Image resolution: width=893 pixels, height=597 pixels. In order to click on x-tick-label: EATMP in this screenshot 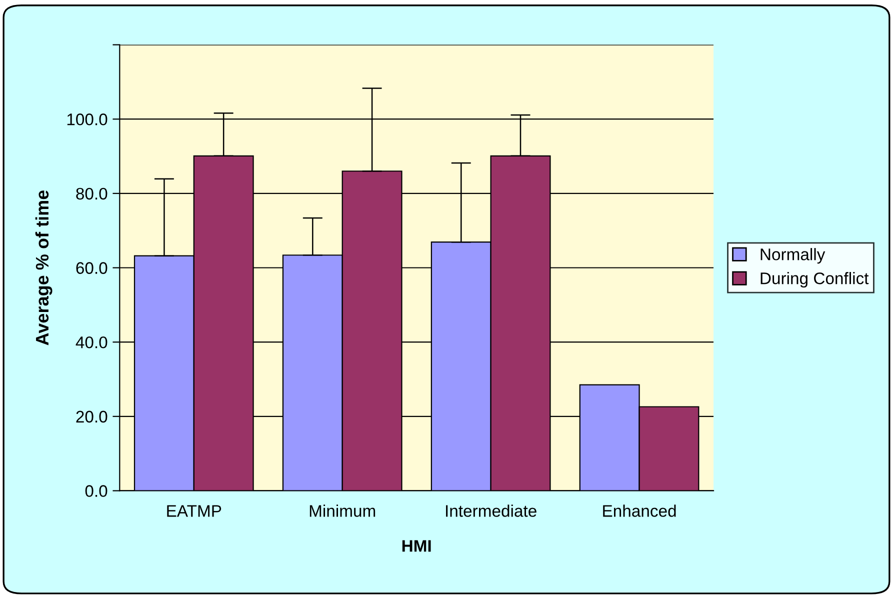, I will do `click(194, 511)`.